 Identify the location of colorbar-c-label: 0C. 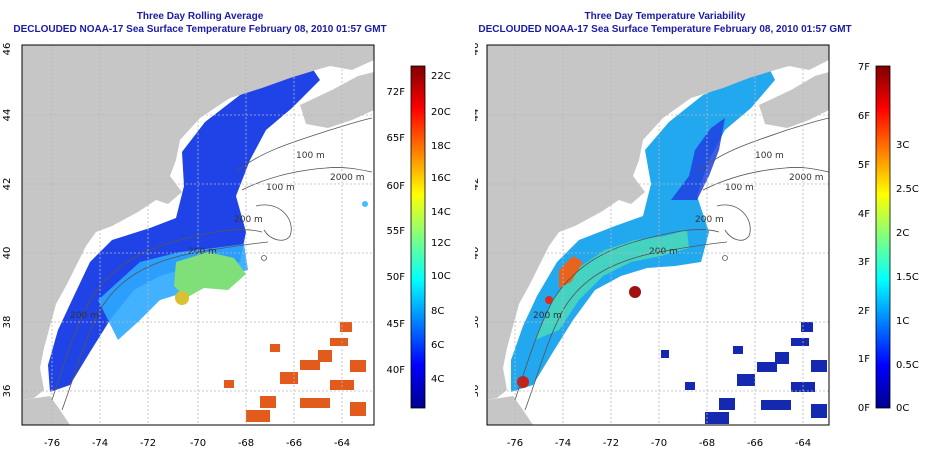
(902, 408).